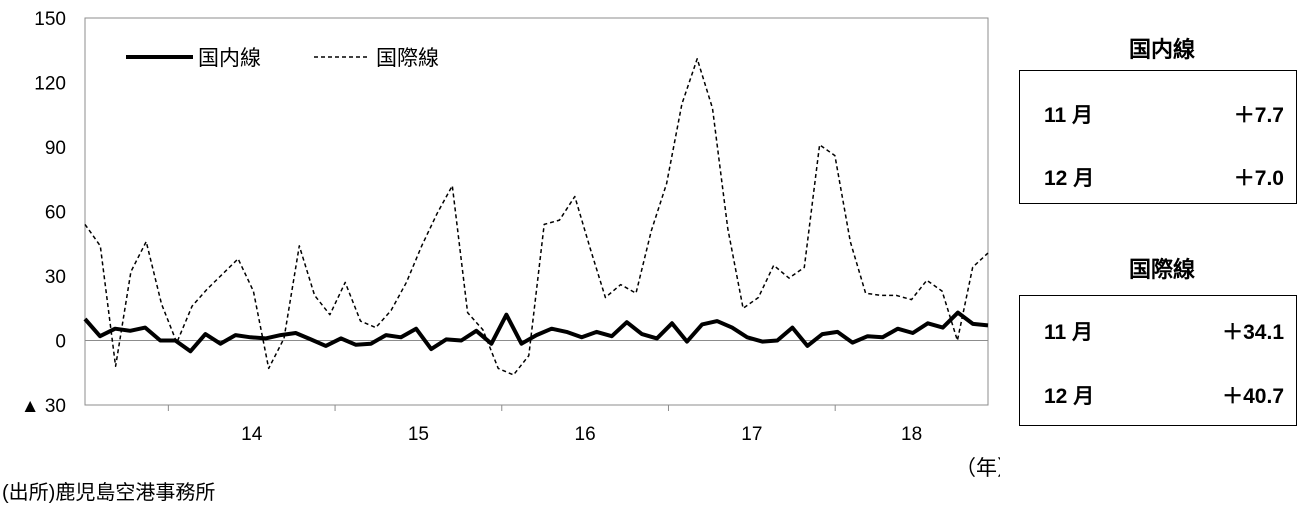 The image size is (1298, 510). I want to click on panel-row: 12 月 ＋7.0, so click(1158, 177).